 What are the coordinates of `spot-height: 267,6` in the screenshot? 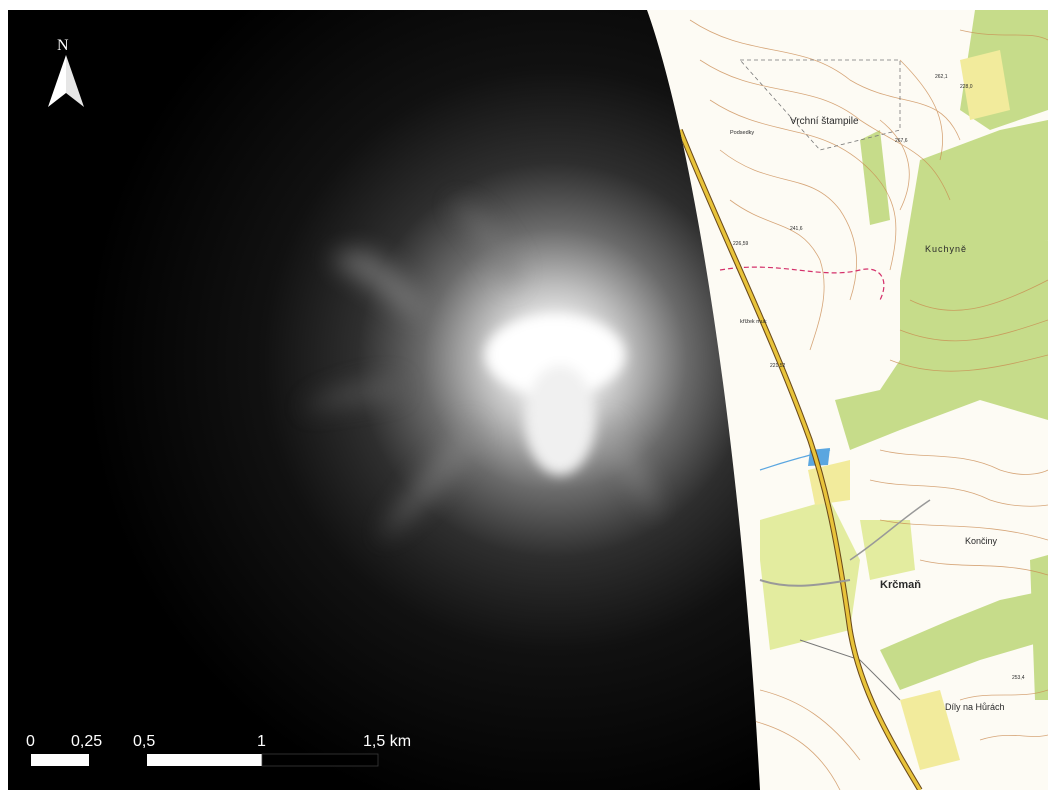 It's located at (901, 141).